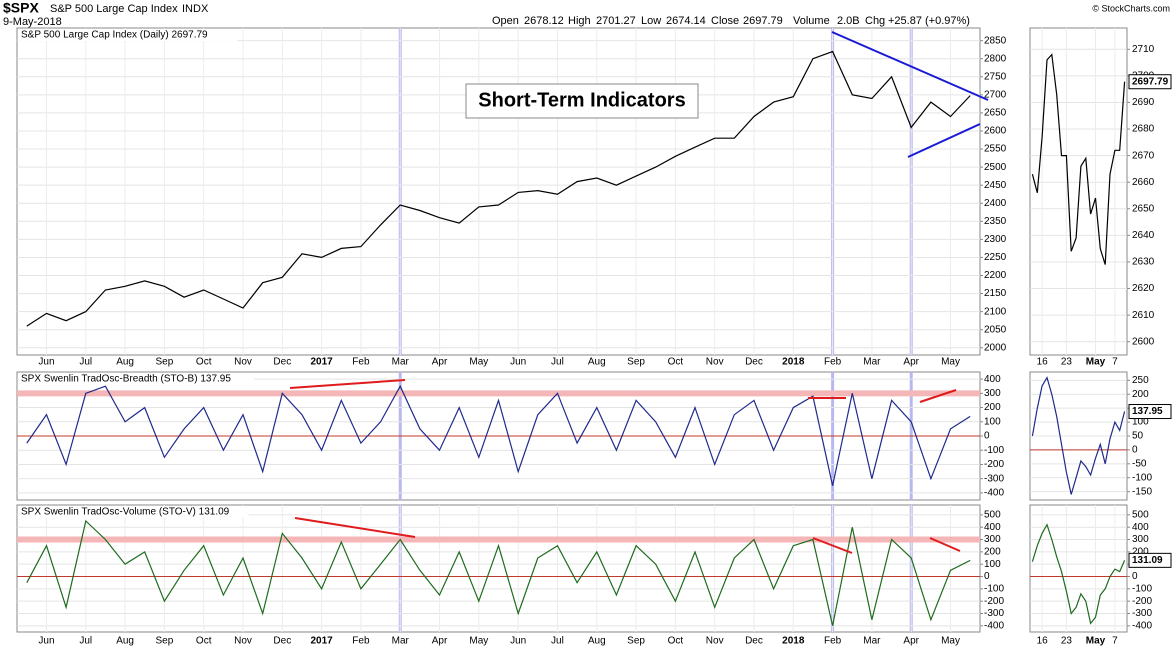 The image size is (1174, 650). What do you see at coordinates (995, 347) in the screenshot?
I see `y-tick-label: 2000` at bounding box center [995, 347].